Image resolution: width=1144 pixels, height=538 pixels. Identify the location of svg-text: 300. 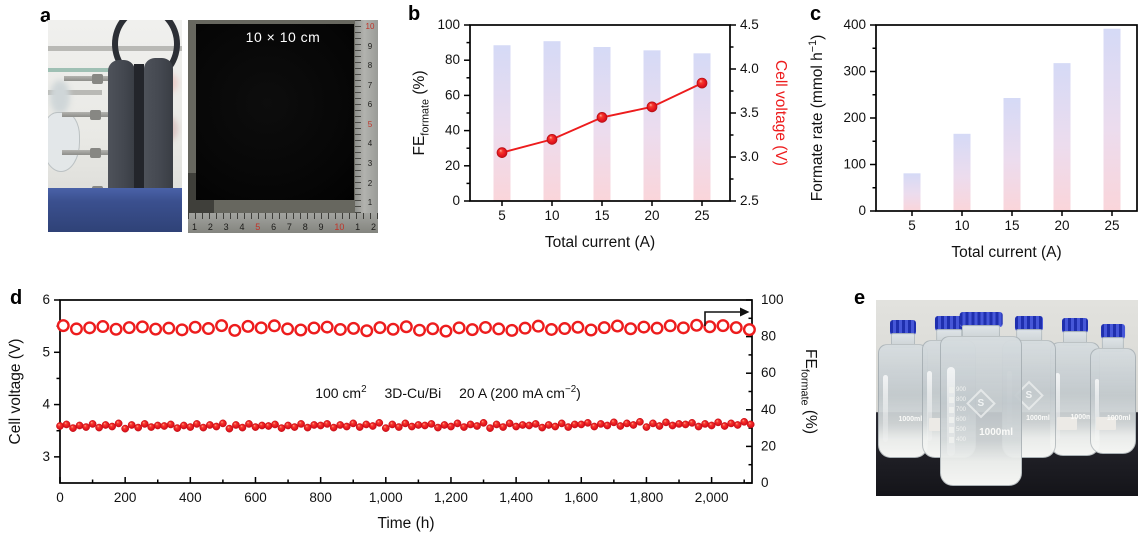
(854, 70).